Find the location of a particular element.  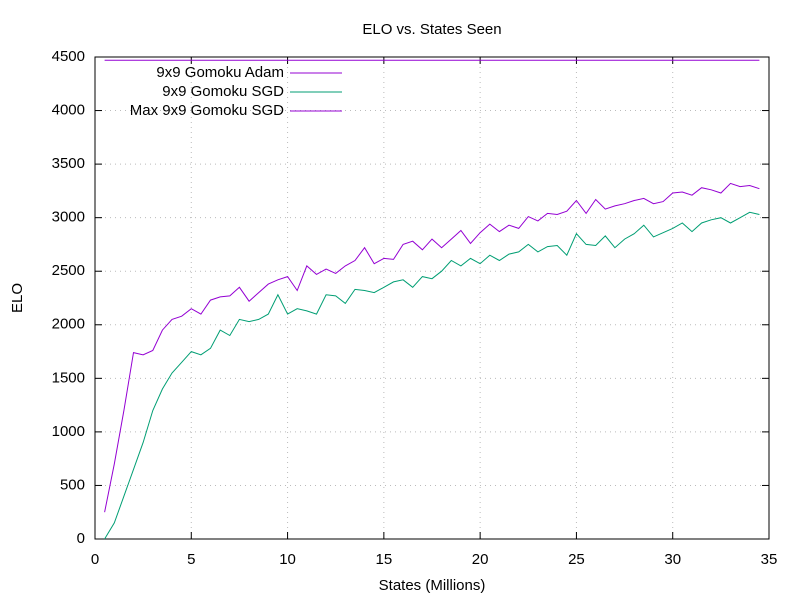

x-tick-label: 30 is located at coordinates (672, 559).